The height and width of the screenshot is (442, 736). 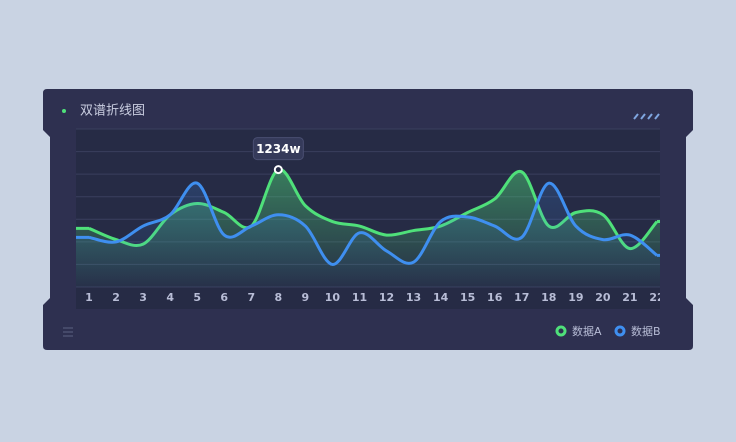 I want to click on title: 双谱折线图, so click(x=112, y=111).